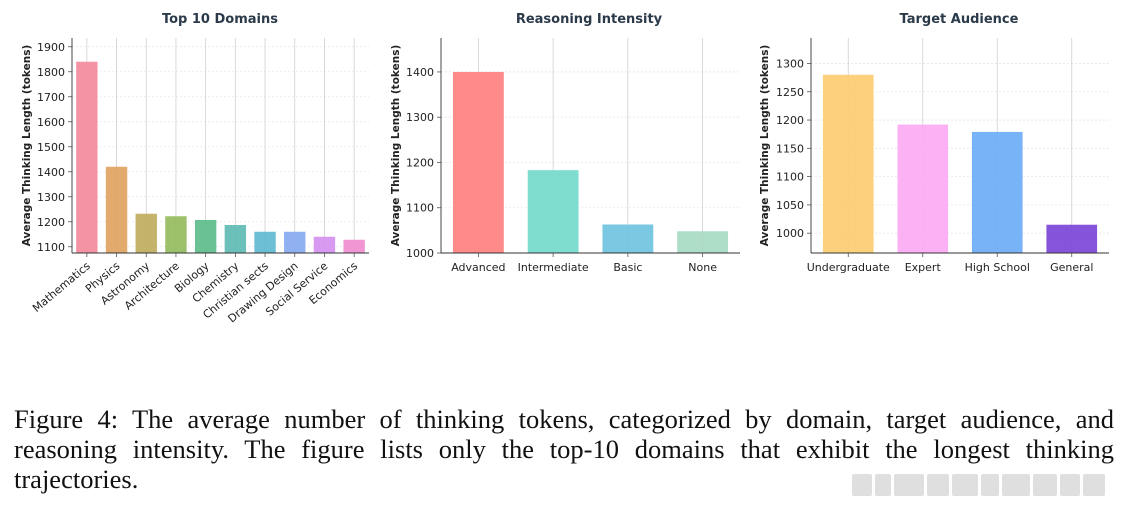 The image size is (1129, 506). I want to click on x-tick-label-none: None, so click(702, 267).